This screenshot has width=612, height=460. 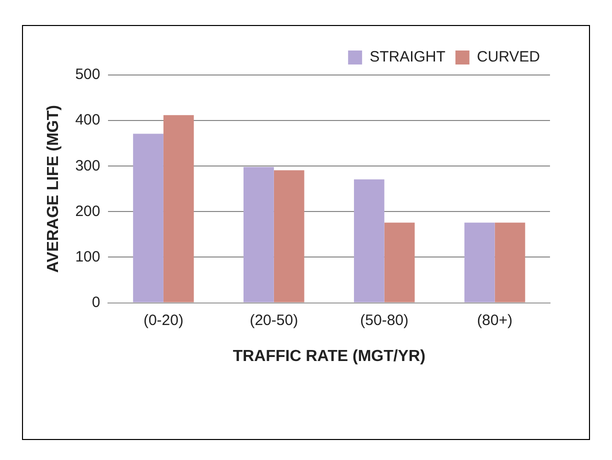 I want to click on y-axis-title: AVERAGE LIFE (MGT), so click(x=53, y=189).